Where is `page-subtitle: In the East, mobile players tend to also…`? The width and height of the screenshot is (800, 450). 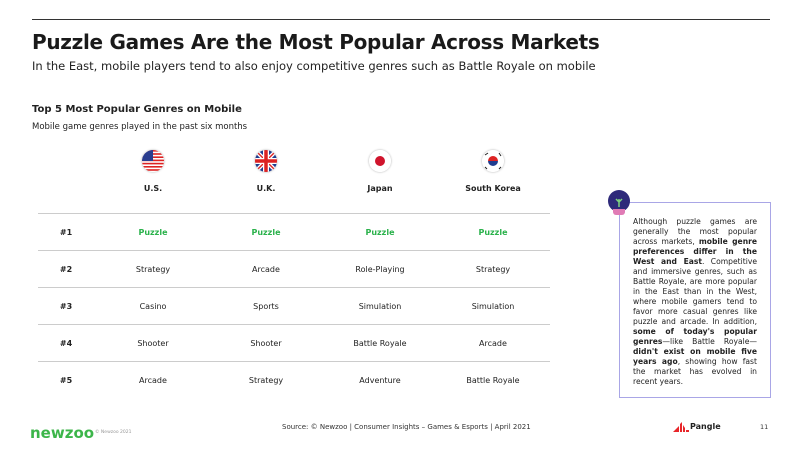 page-subtitle: In the East, mobile players tend to also… is located at coordinates (314, 66).